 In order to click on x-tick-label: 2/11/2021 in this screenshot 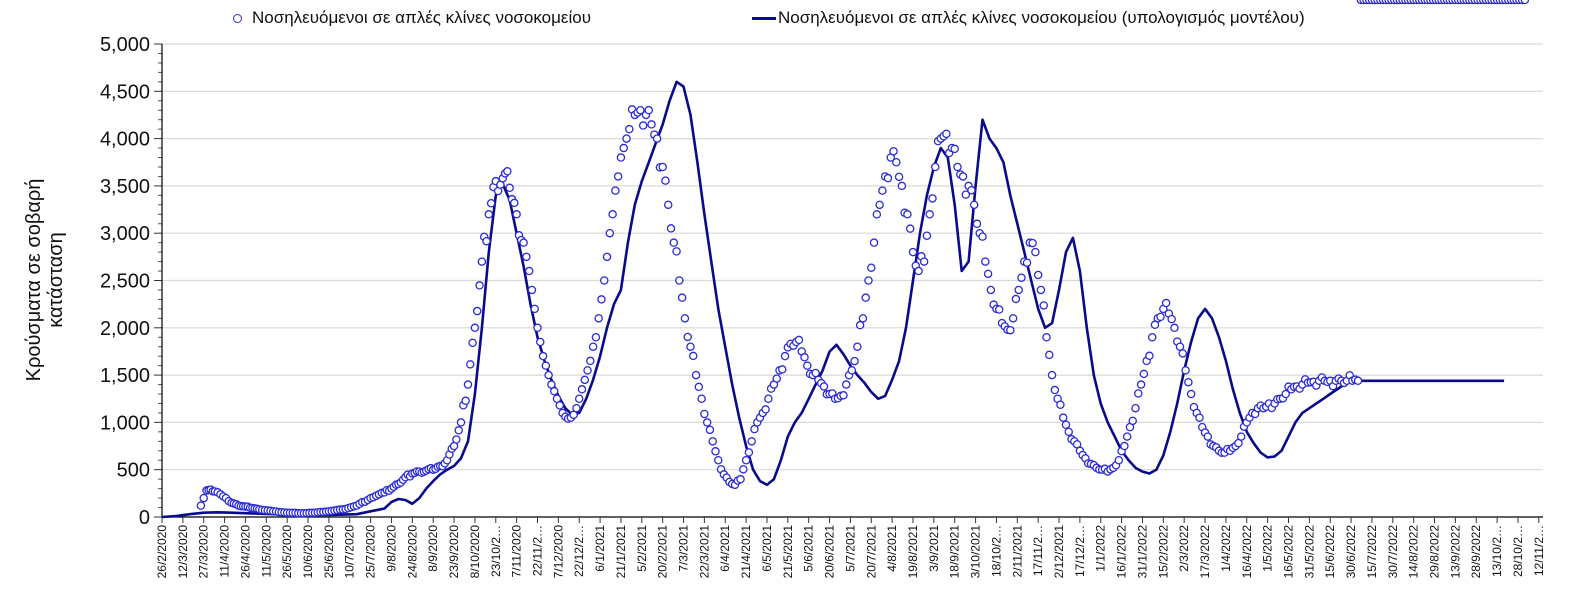, I will do `click(1017, 551)`.